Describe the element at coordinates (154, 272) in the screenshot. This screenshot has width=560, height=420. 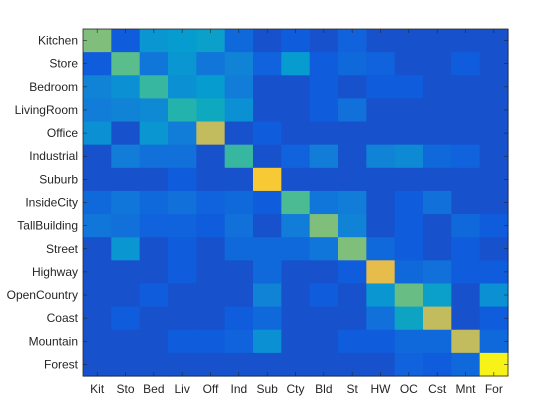
I see `heatmap-cell-Highway-Bed` at that location.